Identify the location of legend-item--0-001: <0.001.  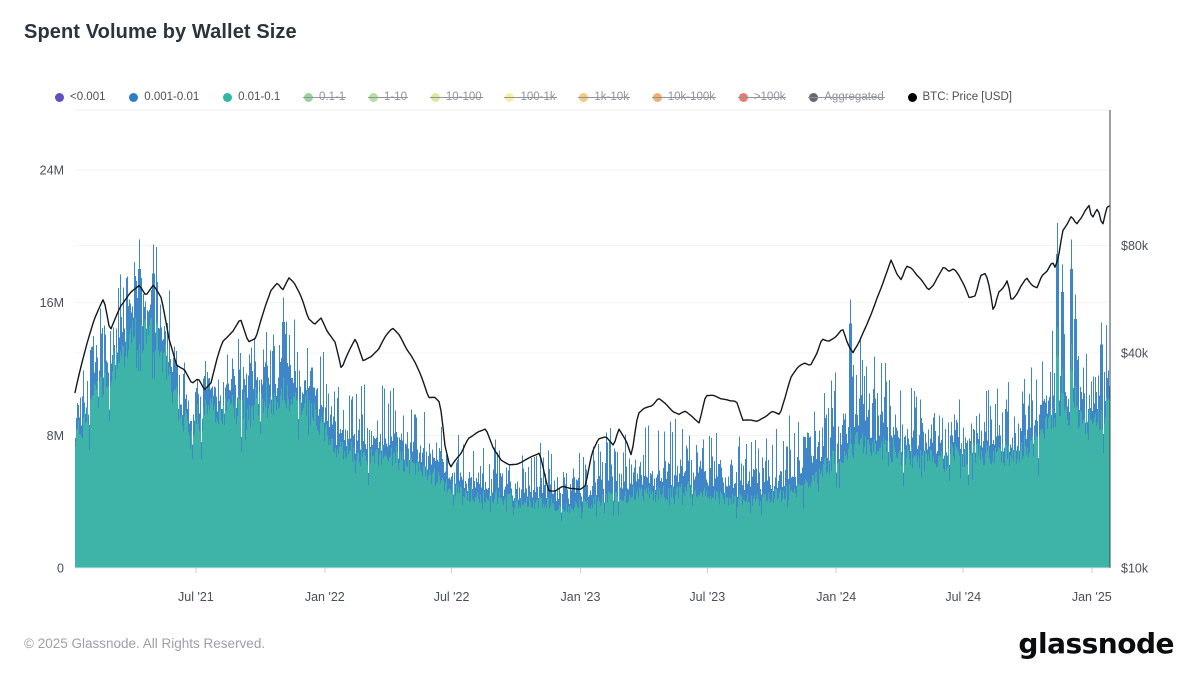
(80, 97).